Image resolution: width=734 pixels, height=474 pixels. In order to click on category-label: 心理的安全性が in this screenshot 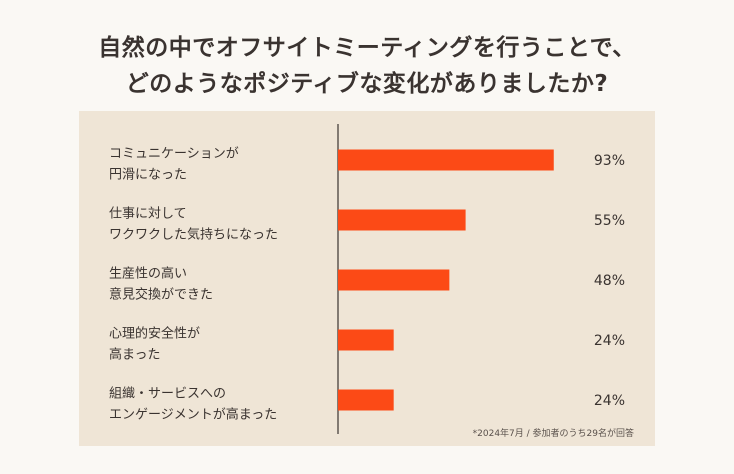, I will do `click(154, 334)`.